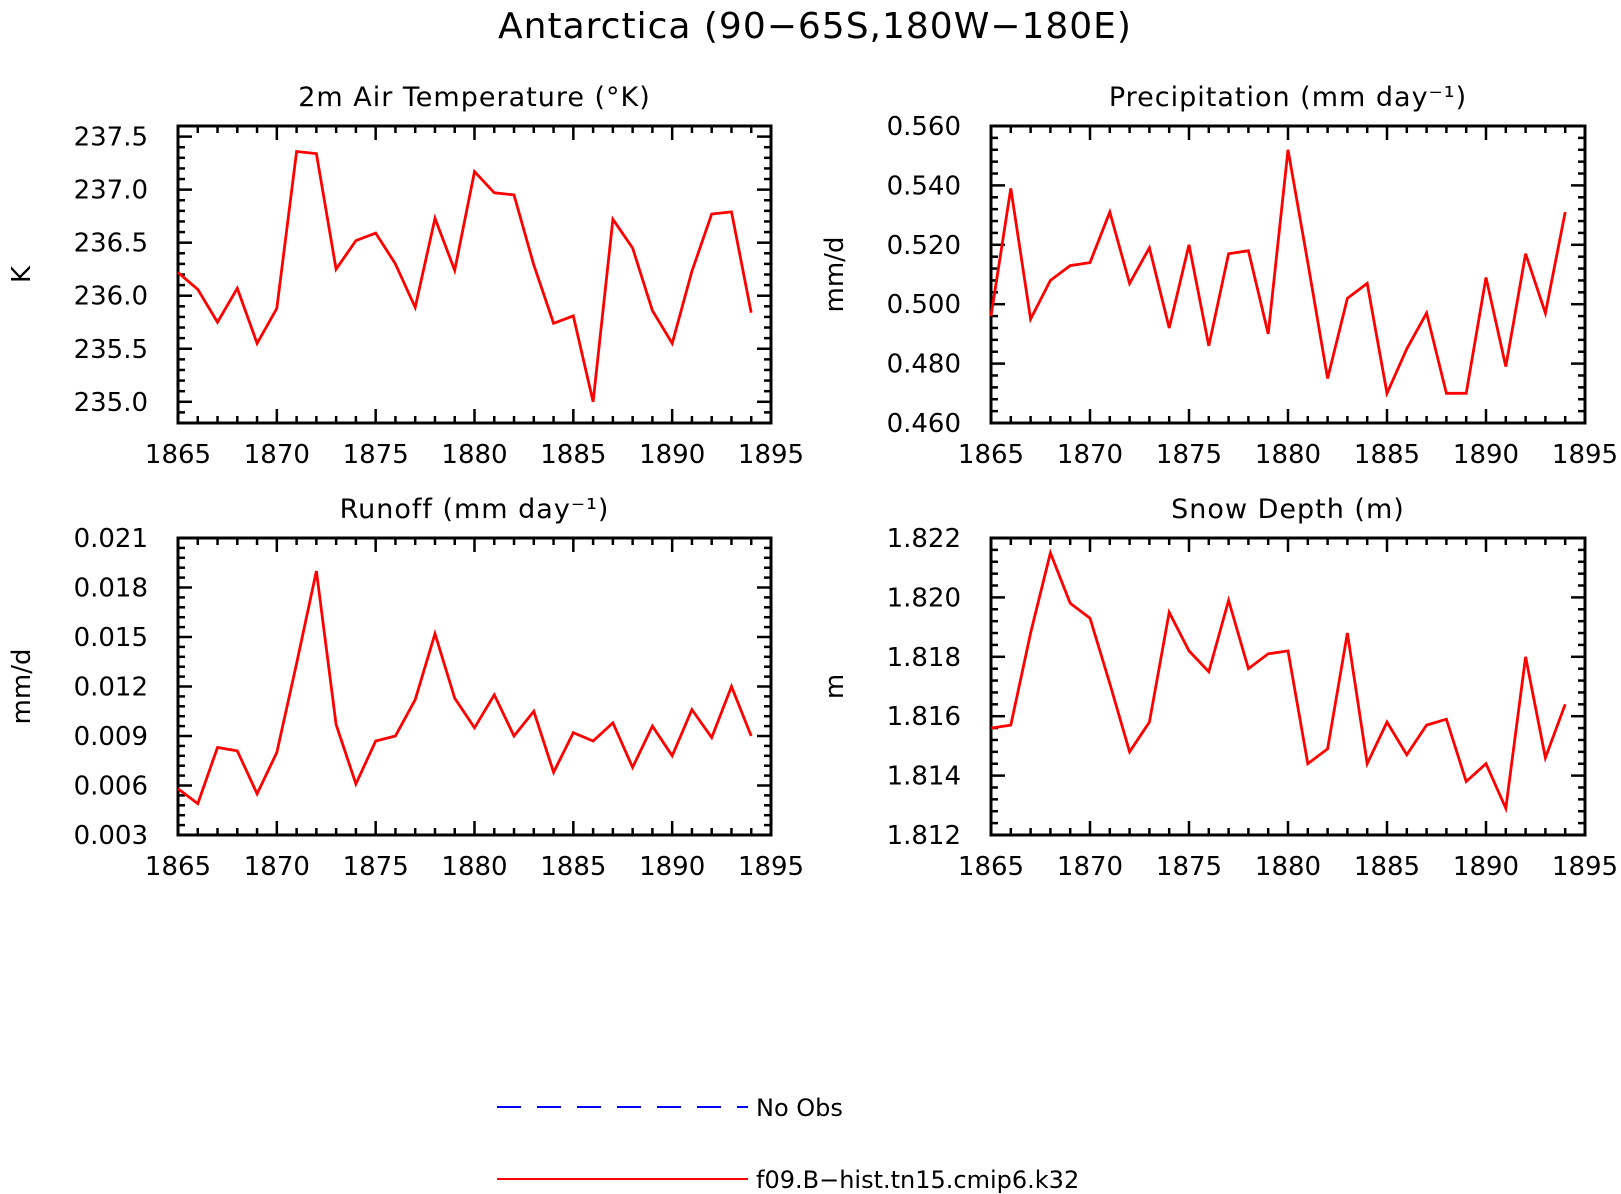  I want to click on y-tick-label: 0.500, so click(924, 305).